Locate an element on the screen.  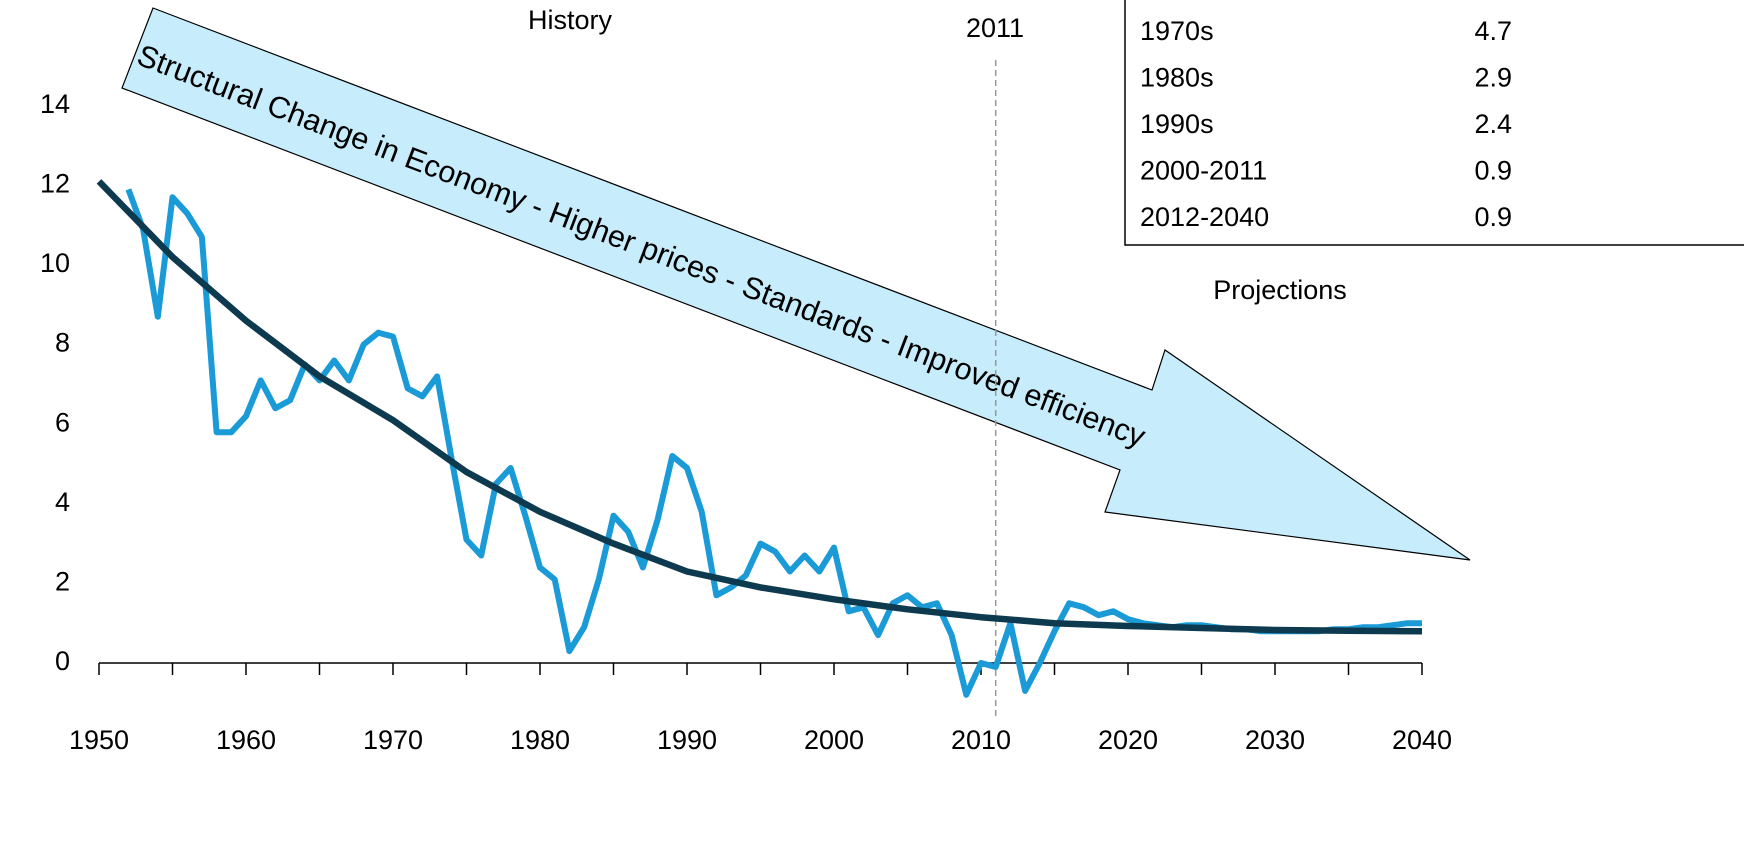
x-tick-label: 2010 is located at coordinates (981, 740).